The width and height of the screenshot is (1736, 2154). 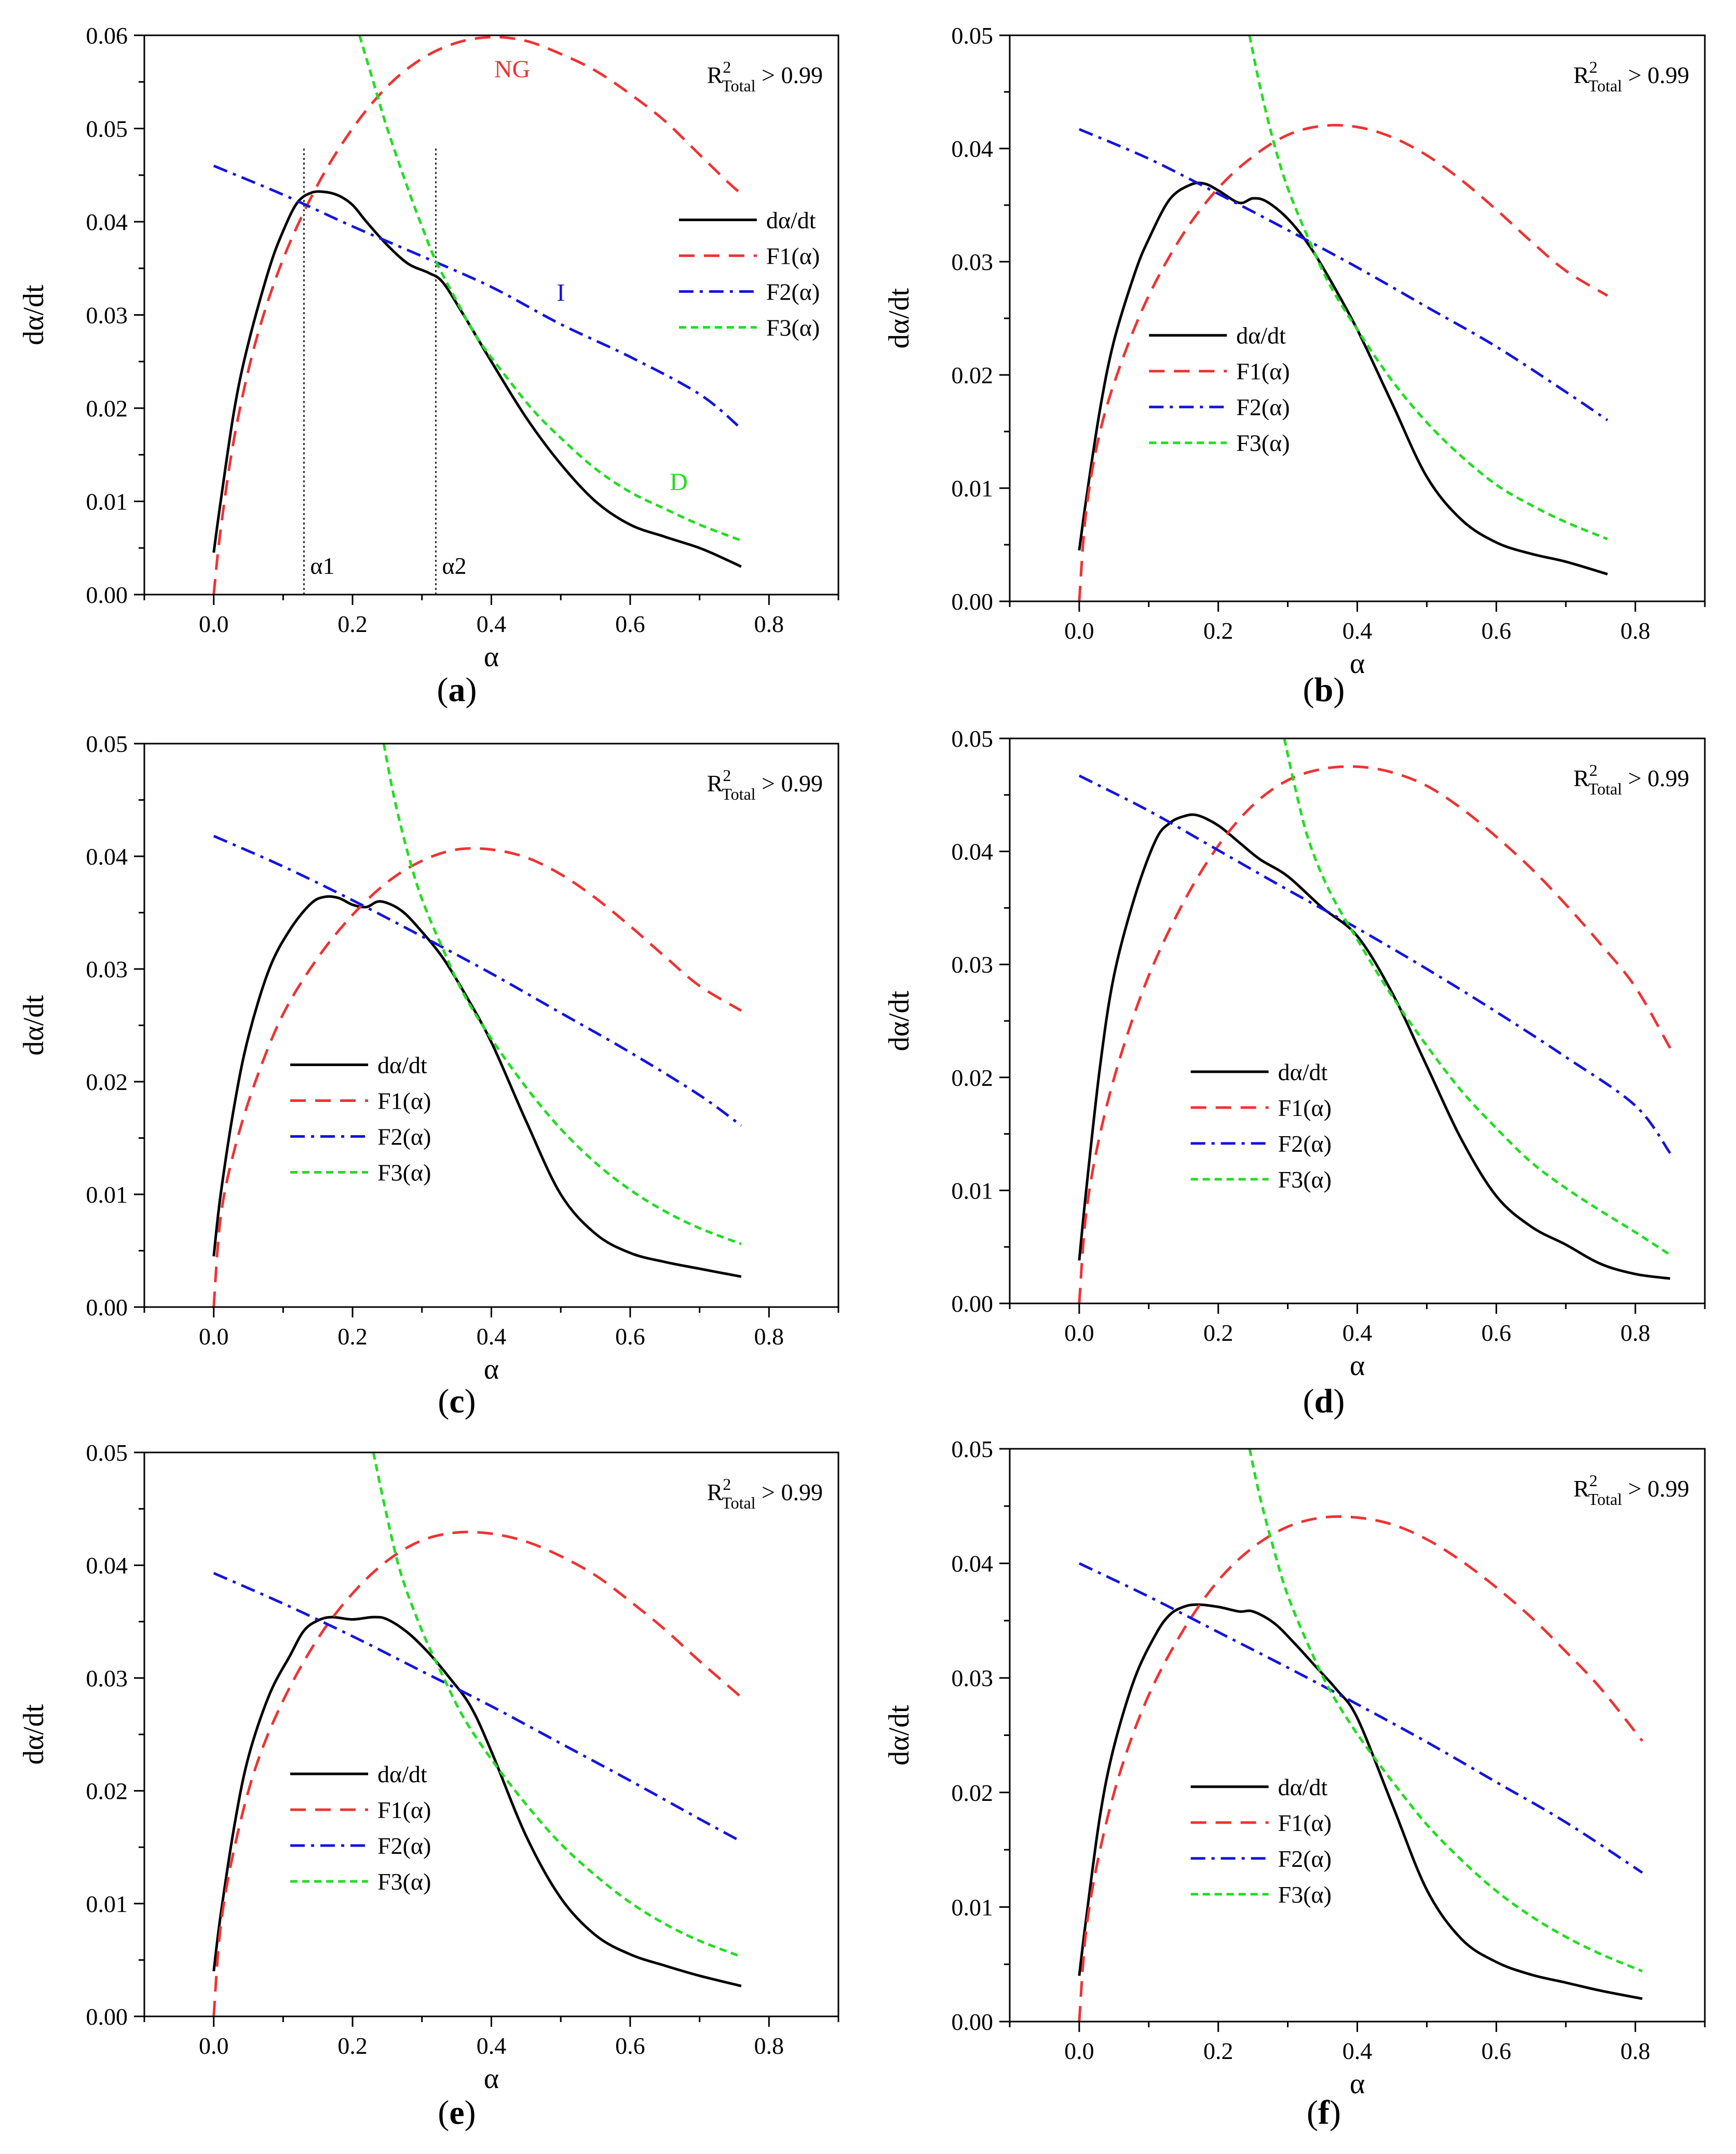 I want to click on panel-caption: (a), so click(x=457, y=690).